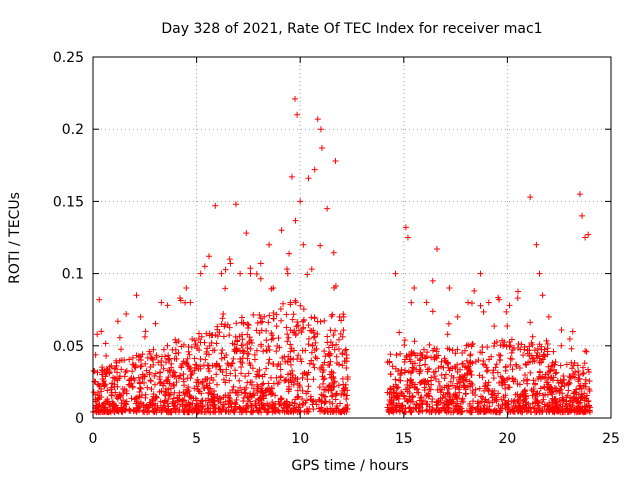  Describe the element at coordinates (15, 238) in the screenshot. I see `y-axis-title: ROTI / TECUs` at that location.